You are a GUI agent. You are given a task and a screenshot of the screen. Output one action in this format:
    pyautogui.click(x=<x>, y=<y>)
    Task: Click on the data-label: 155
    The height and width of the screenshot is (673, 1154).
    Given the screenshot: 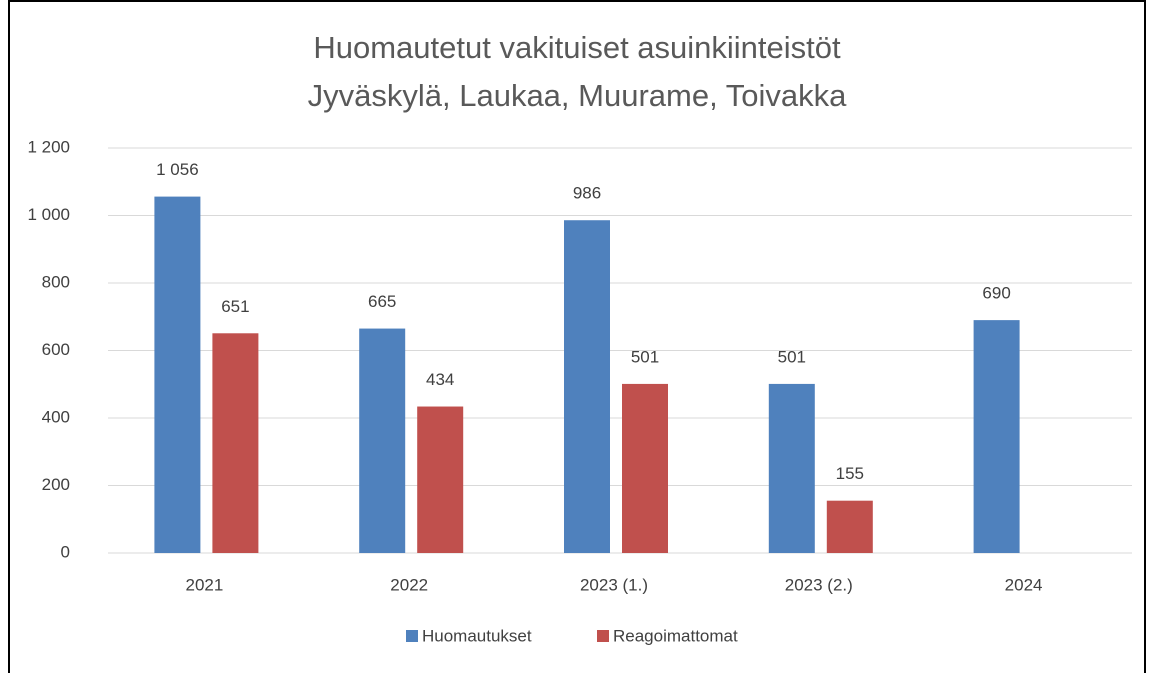 What is the action you would take?
    pyautogui.click(x=850, y=473)
    